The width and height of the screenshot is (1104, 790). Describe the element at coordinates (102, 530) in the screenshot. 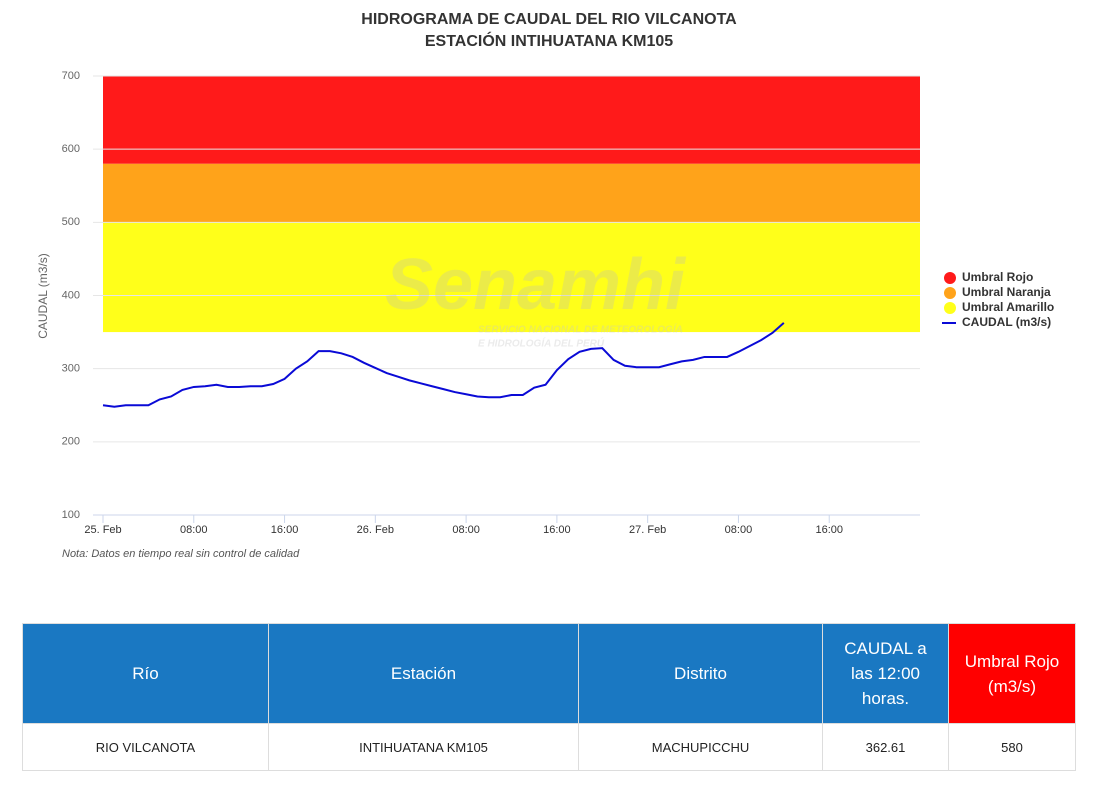

I see `x-tick-label: 25. Feb` at that location.